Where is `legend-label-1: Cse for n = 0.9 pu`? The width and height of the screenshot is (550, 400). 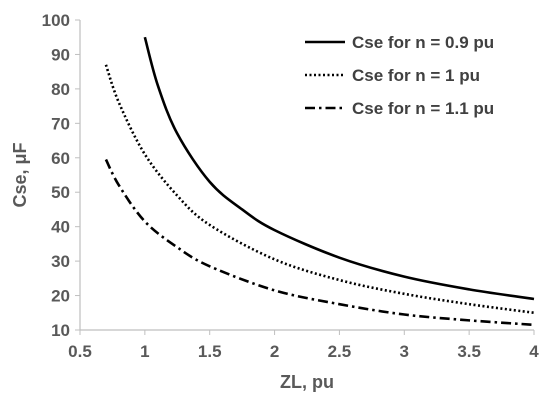 legend-label-1: Cse for n = 0.9 pu is located at coordinates (423, 42).